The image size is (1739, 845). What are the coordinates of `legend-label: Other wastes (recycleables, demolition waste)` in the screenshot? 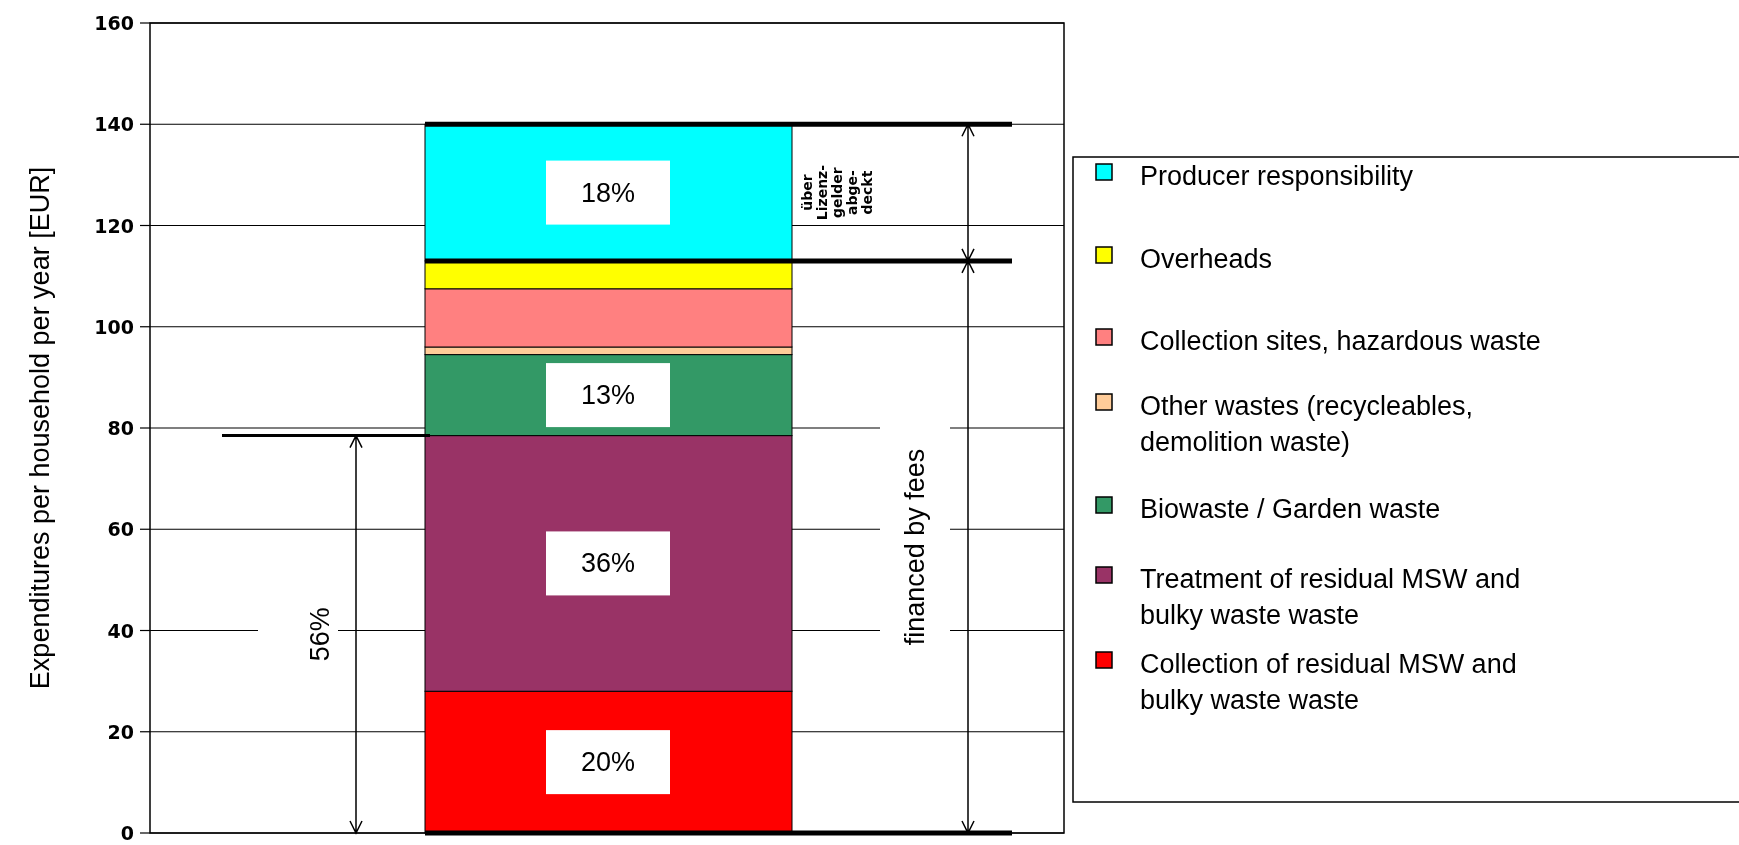 It's located at (1307, 424).